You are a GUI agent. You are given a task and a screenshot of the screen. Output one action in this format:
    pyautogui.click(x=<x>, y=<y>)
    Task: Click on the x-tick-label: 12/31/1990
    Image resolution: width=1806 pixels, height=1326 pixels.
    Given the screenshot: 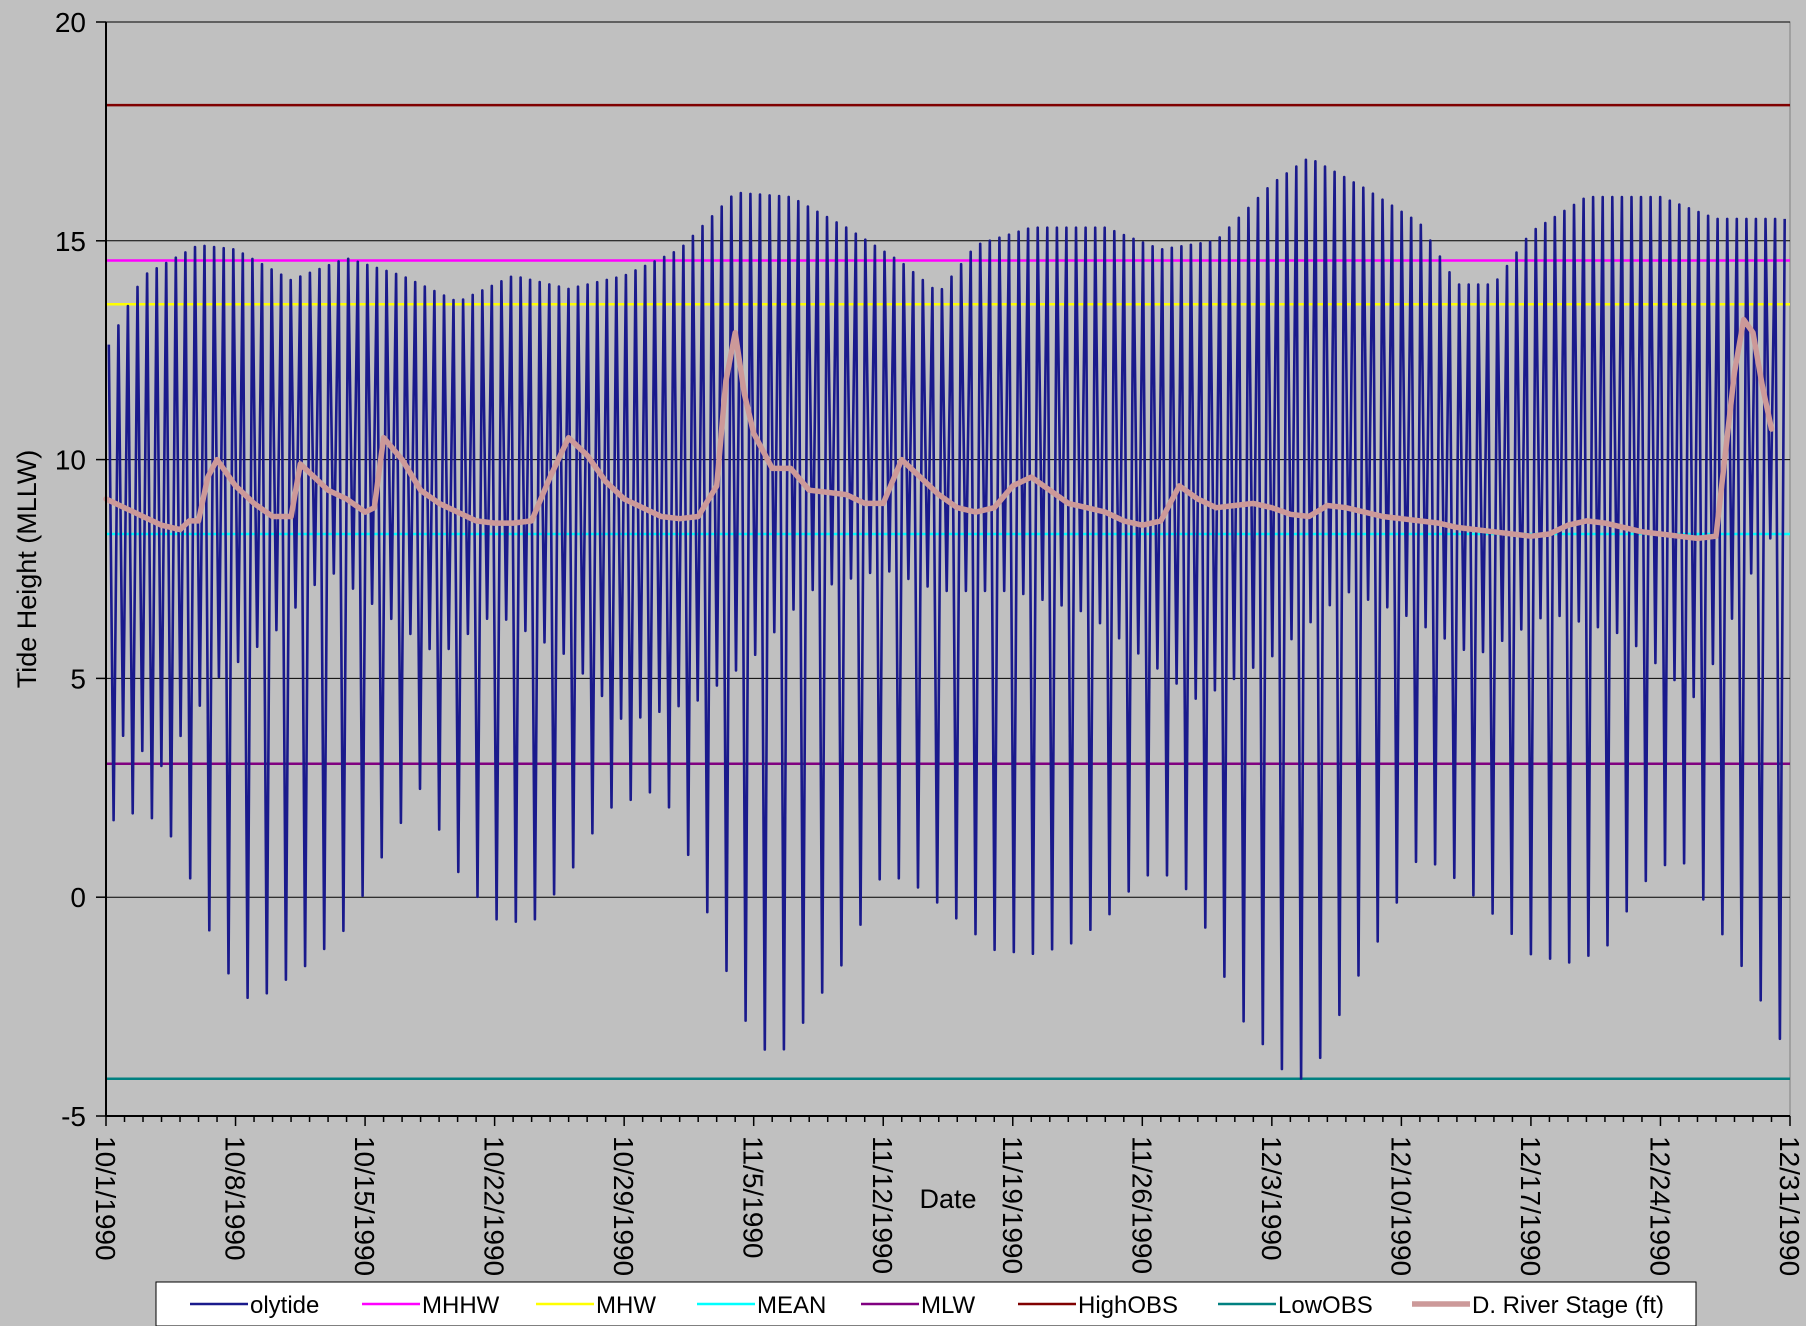 What is the action you would take?
    pyautogui.click(x=1789, y=1206)
    